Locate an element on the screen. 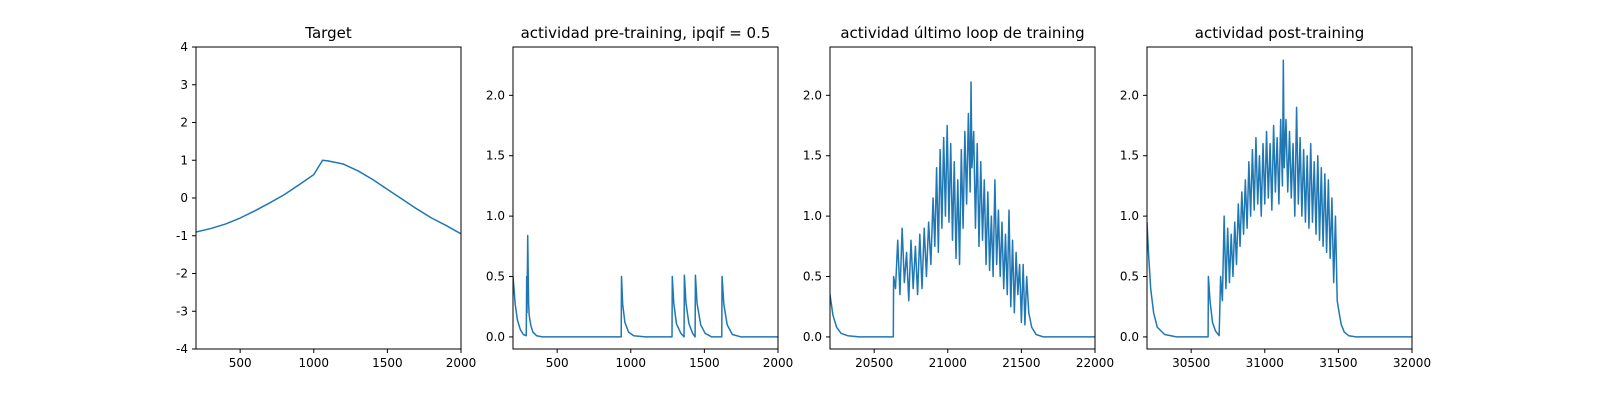  y-tick-label: -2 is located at coordinates (182, 274).